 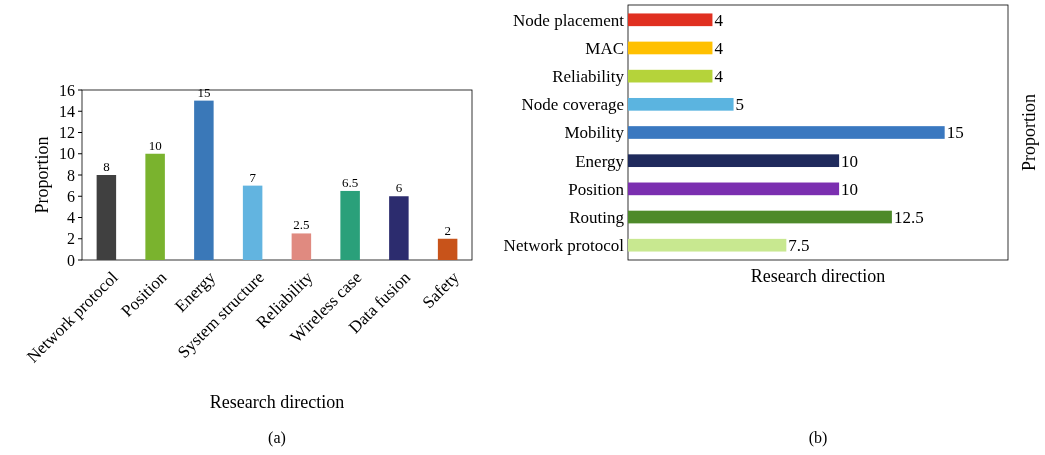 What do you see at coordinates (67, 154) in the screenshot?
I see `y-tick-label: 10` at bounding box center [67, 154].